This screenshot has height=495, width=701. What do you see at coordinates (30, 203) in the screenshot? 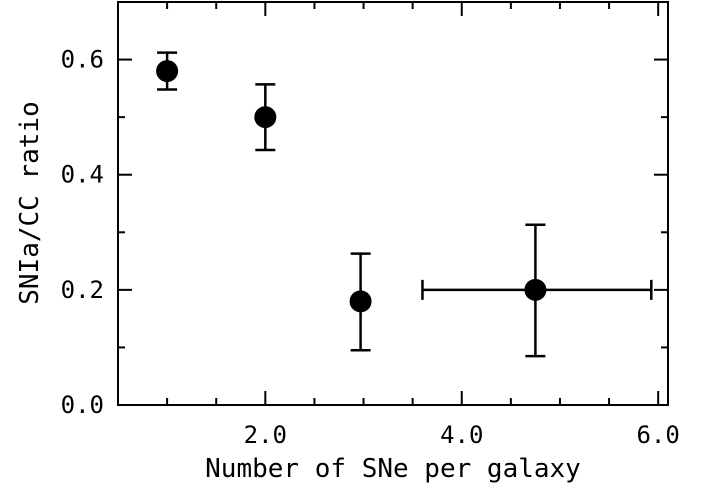
I see `y-axis-label: SNIa/CC ratio` at bounding box center [30, 203].